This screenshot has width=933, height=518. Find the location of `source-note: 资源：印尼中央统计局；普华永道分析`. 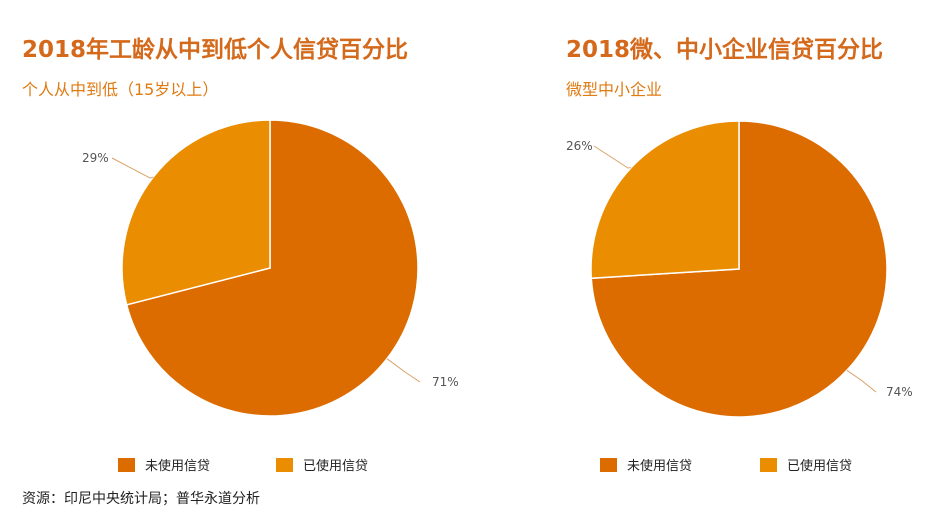

source-note: 资源：印尼中央统计局；普华永道分析 is located at coordinates (141, 499).